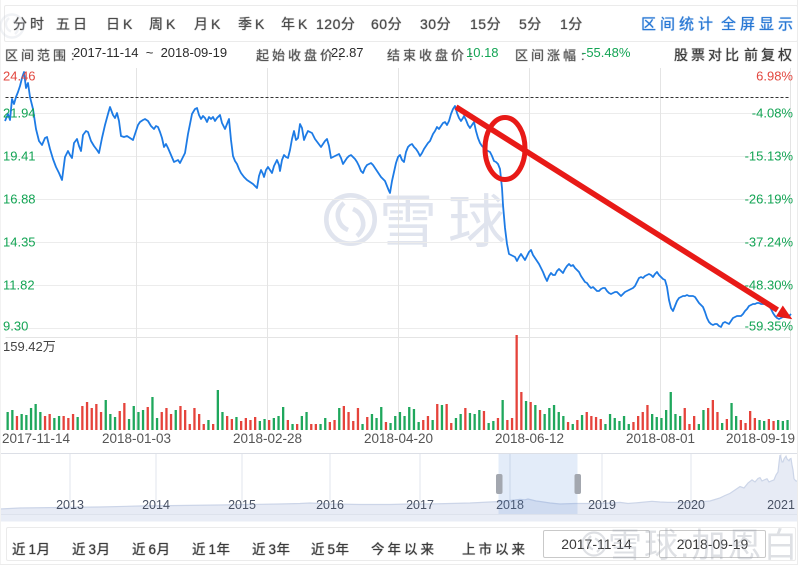  Describe the element at coordinates (15, 326) in the screenshot. I see `svg-text: 9.30` at that location.